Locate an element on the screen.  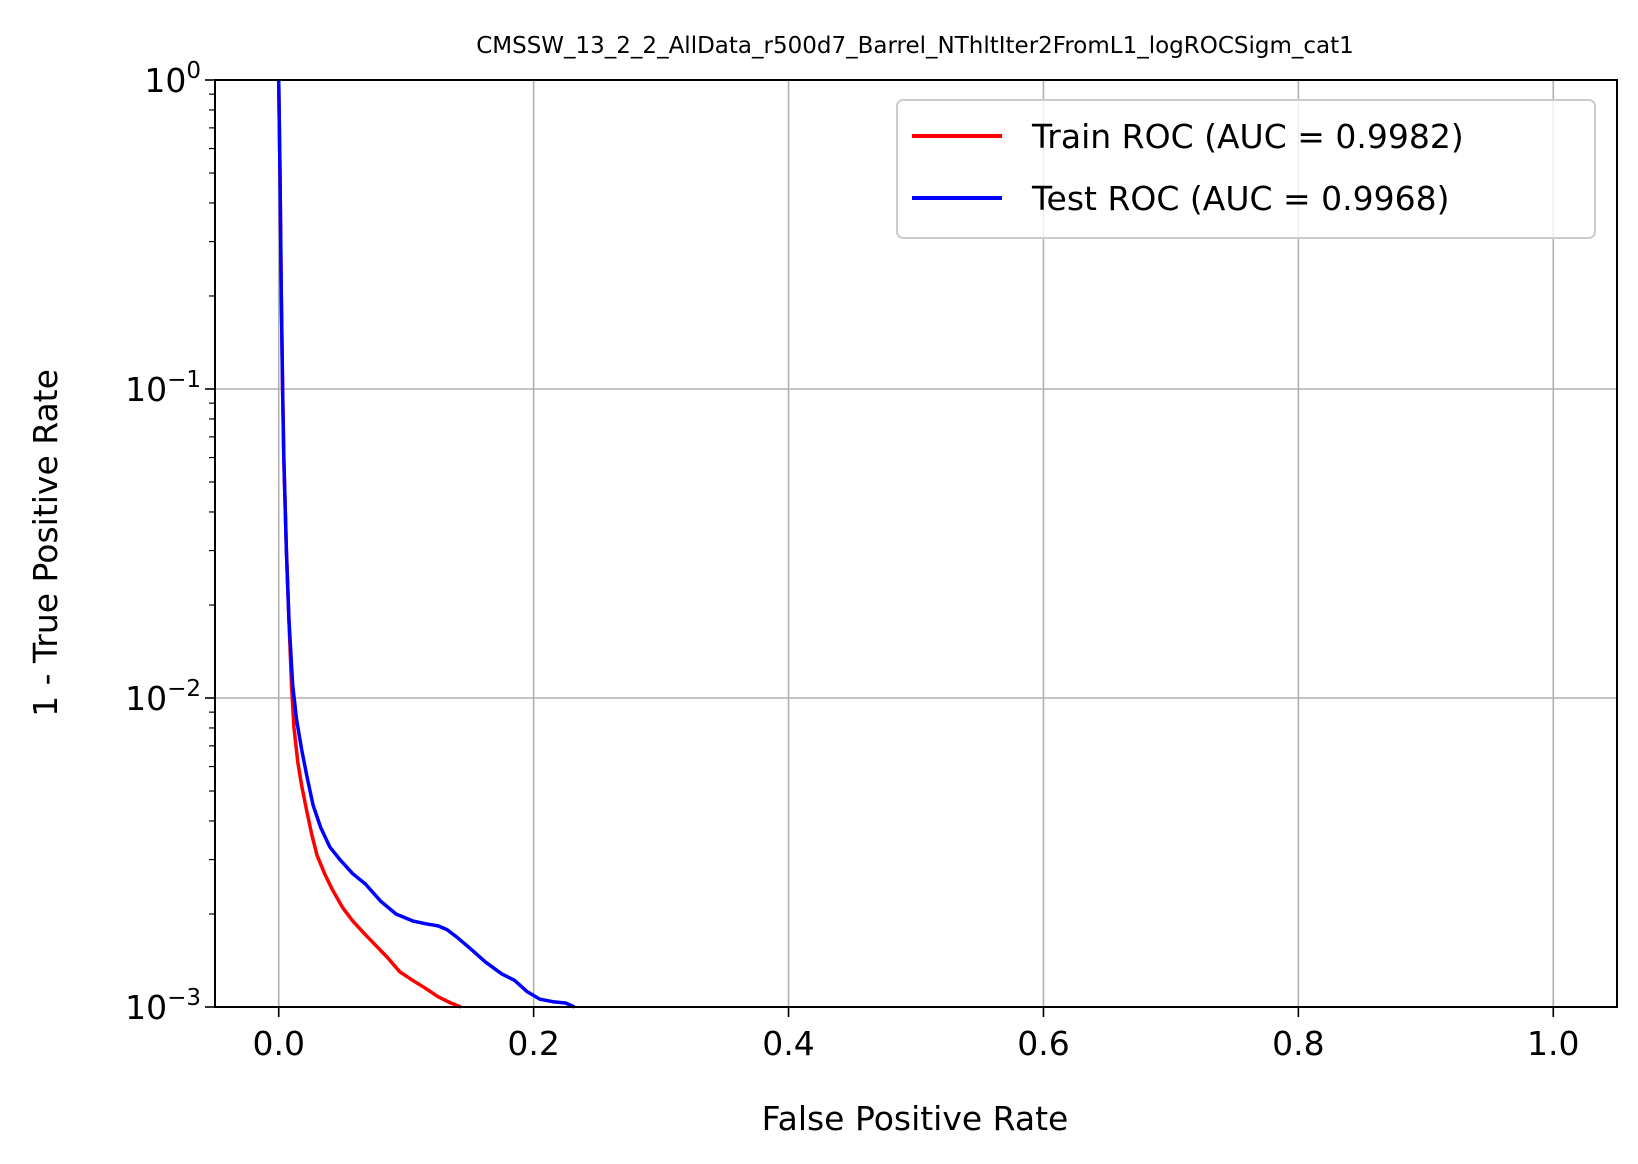
x-tick-label: 0.8 is located at coordinates (1298, 1043).